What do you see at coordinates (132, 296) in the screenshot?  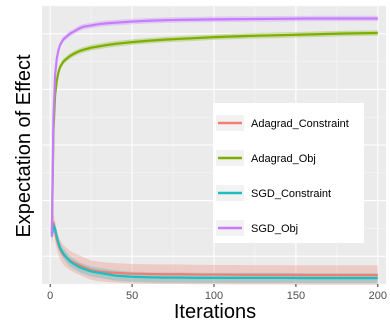 I see `x-tick-label: 50` at bounding box center [132, 296].